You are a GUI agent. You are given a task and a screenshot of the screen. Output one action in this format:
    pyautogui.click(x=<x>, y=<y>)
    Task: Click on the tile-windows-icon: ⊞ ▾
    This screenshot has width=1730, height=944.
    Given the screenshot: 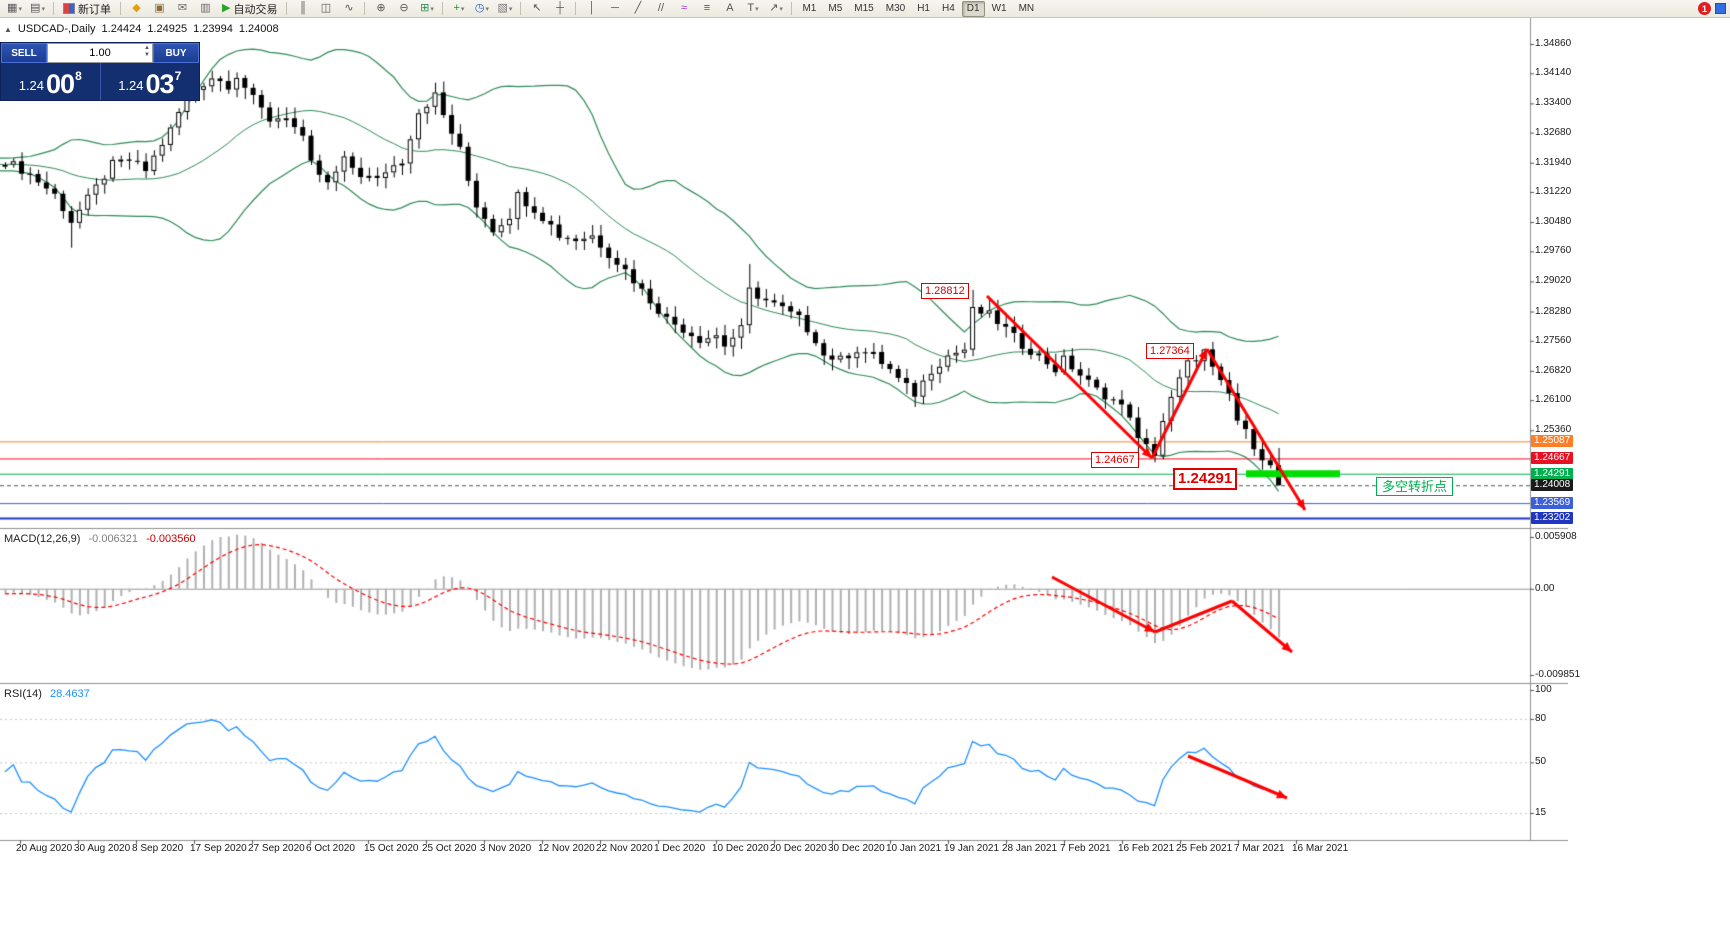 What is the action you would take?
    pyautogui.click(x=426, y=8)
    